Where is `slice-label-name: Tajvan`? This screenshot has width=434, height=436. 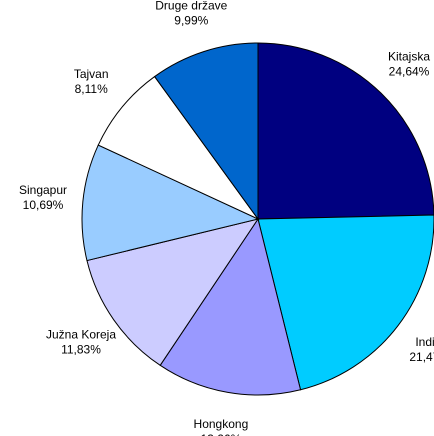 slice-label-name: Tajvan is located at coordinates (91, 74).